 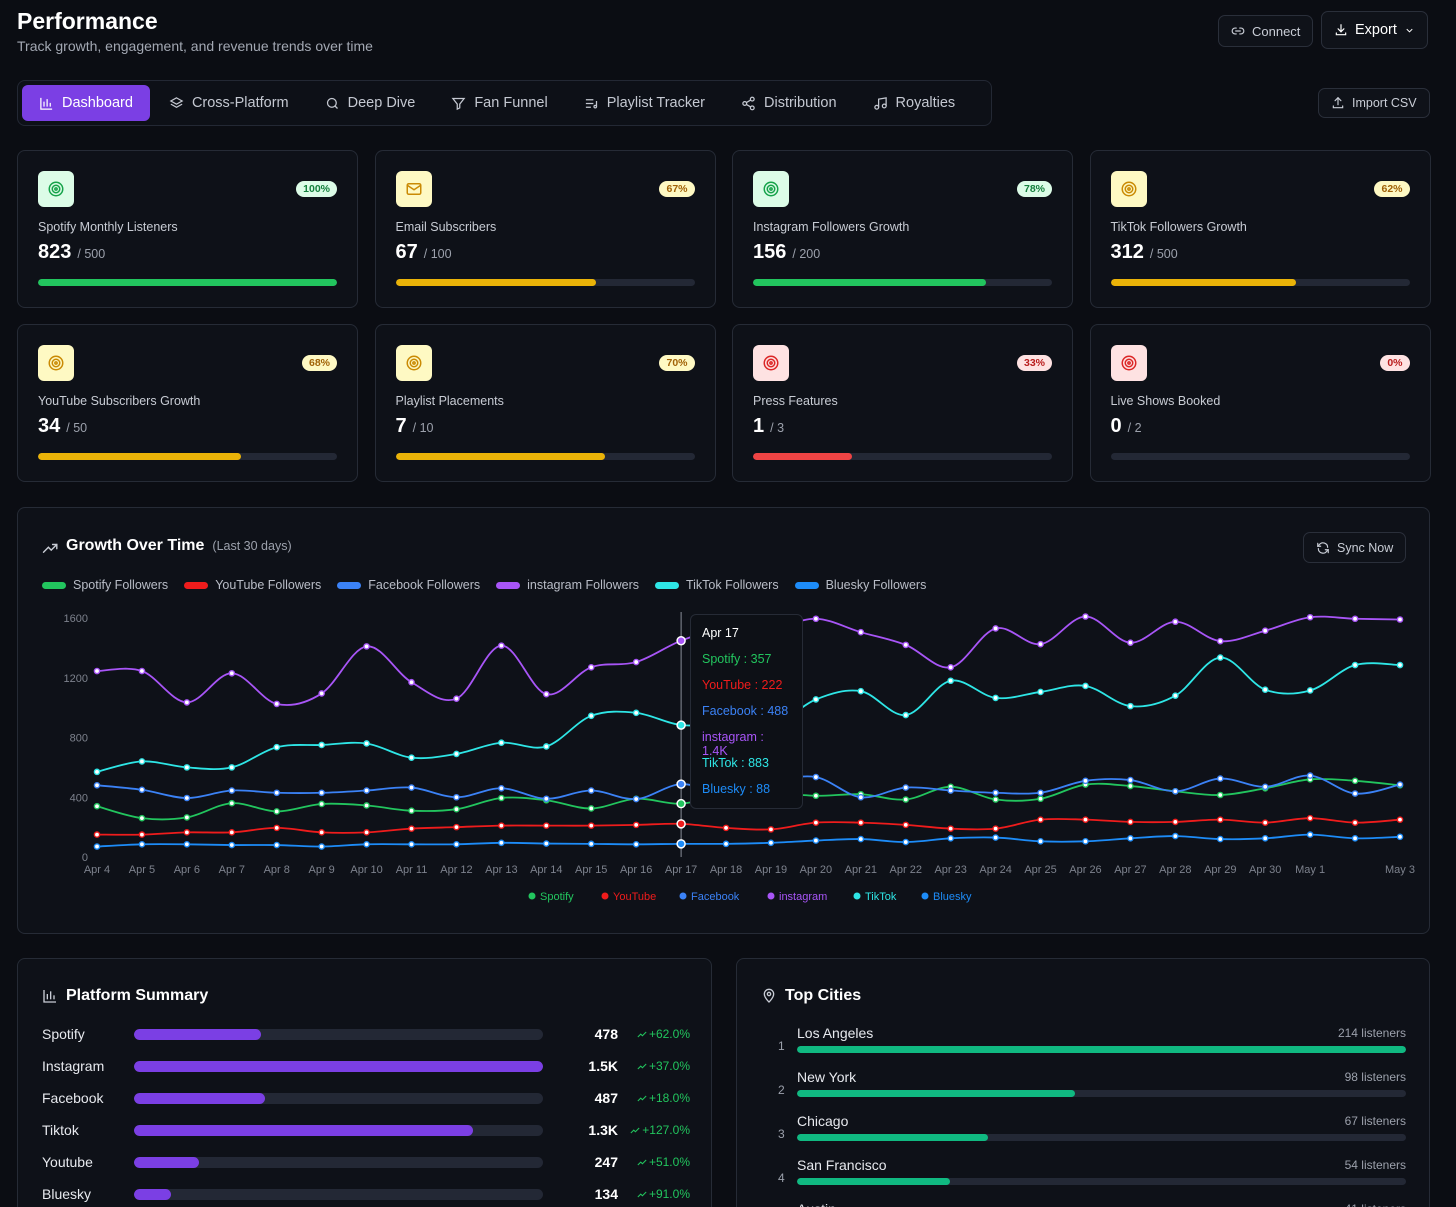 What do you see at coordinates (716, 585) in the screenshot?
I see `legend-item: TikTok Followers` at bounding box center [716, 585].